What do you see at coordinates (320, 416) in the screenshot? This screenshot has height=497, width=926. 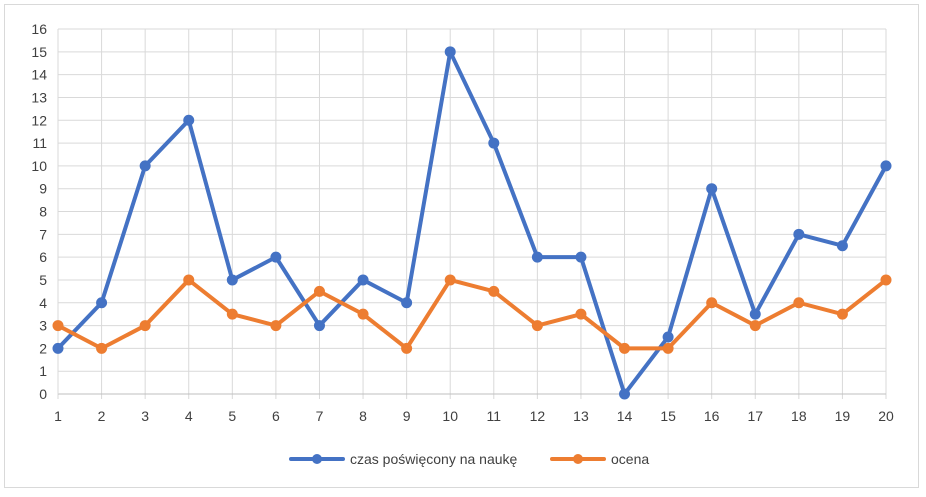 I see `x-tick-label-7: 7` at bounding box center [320, 416].